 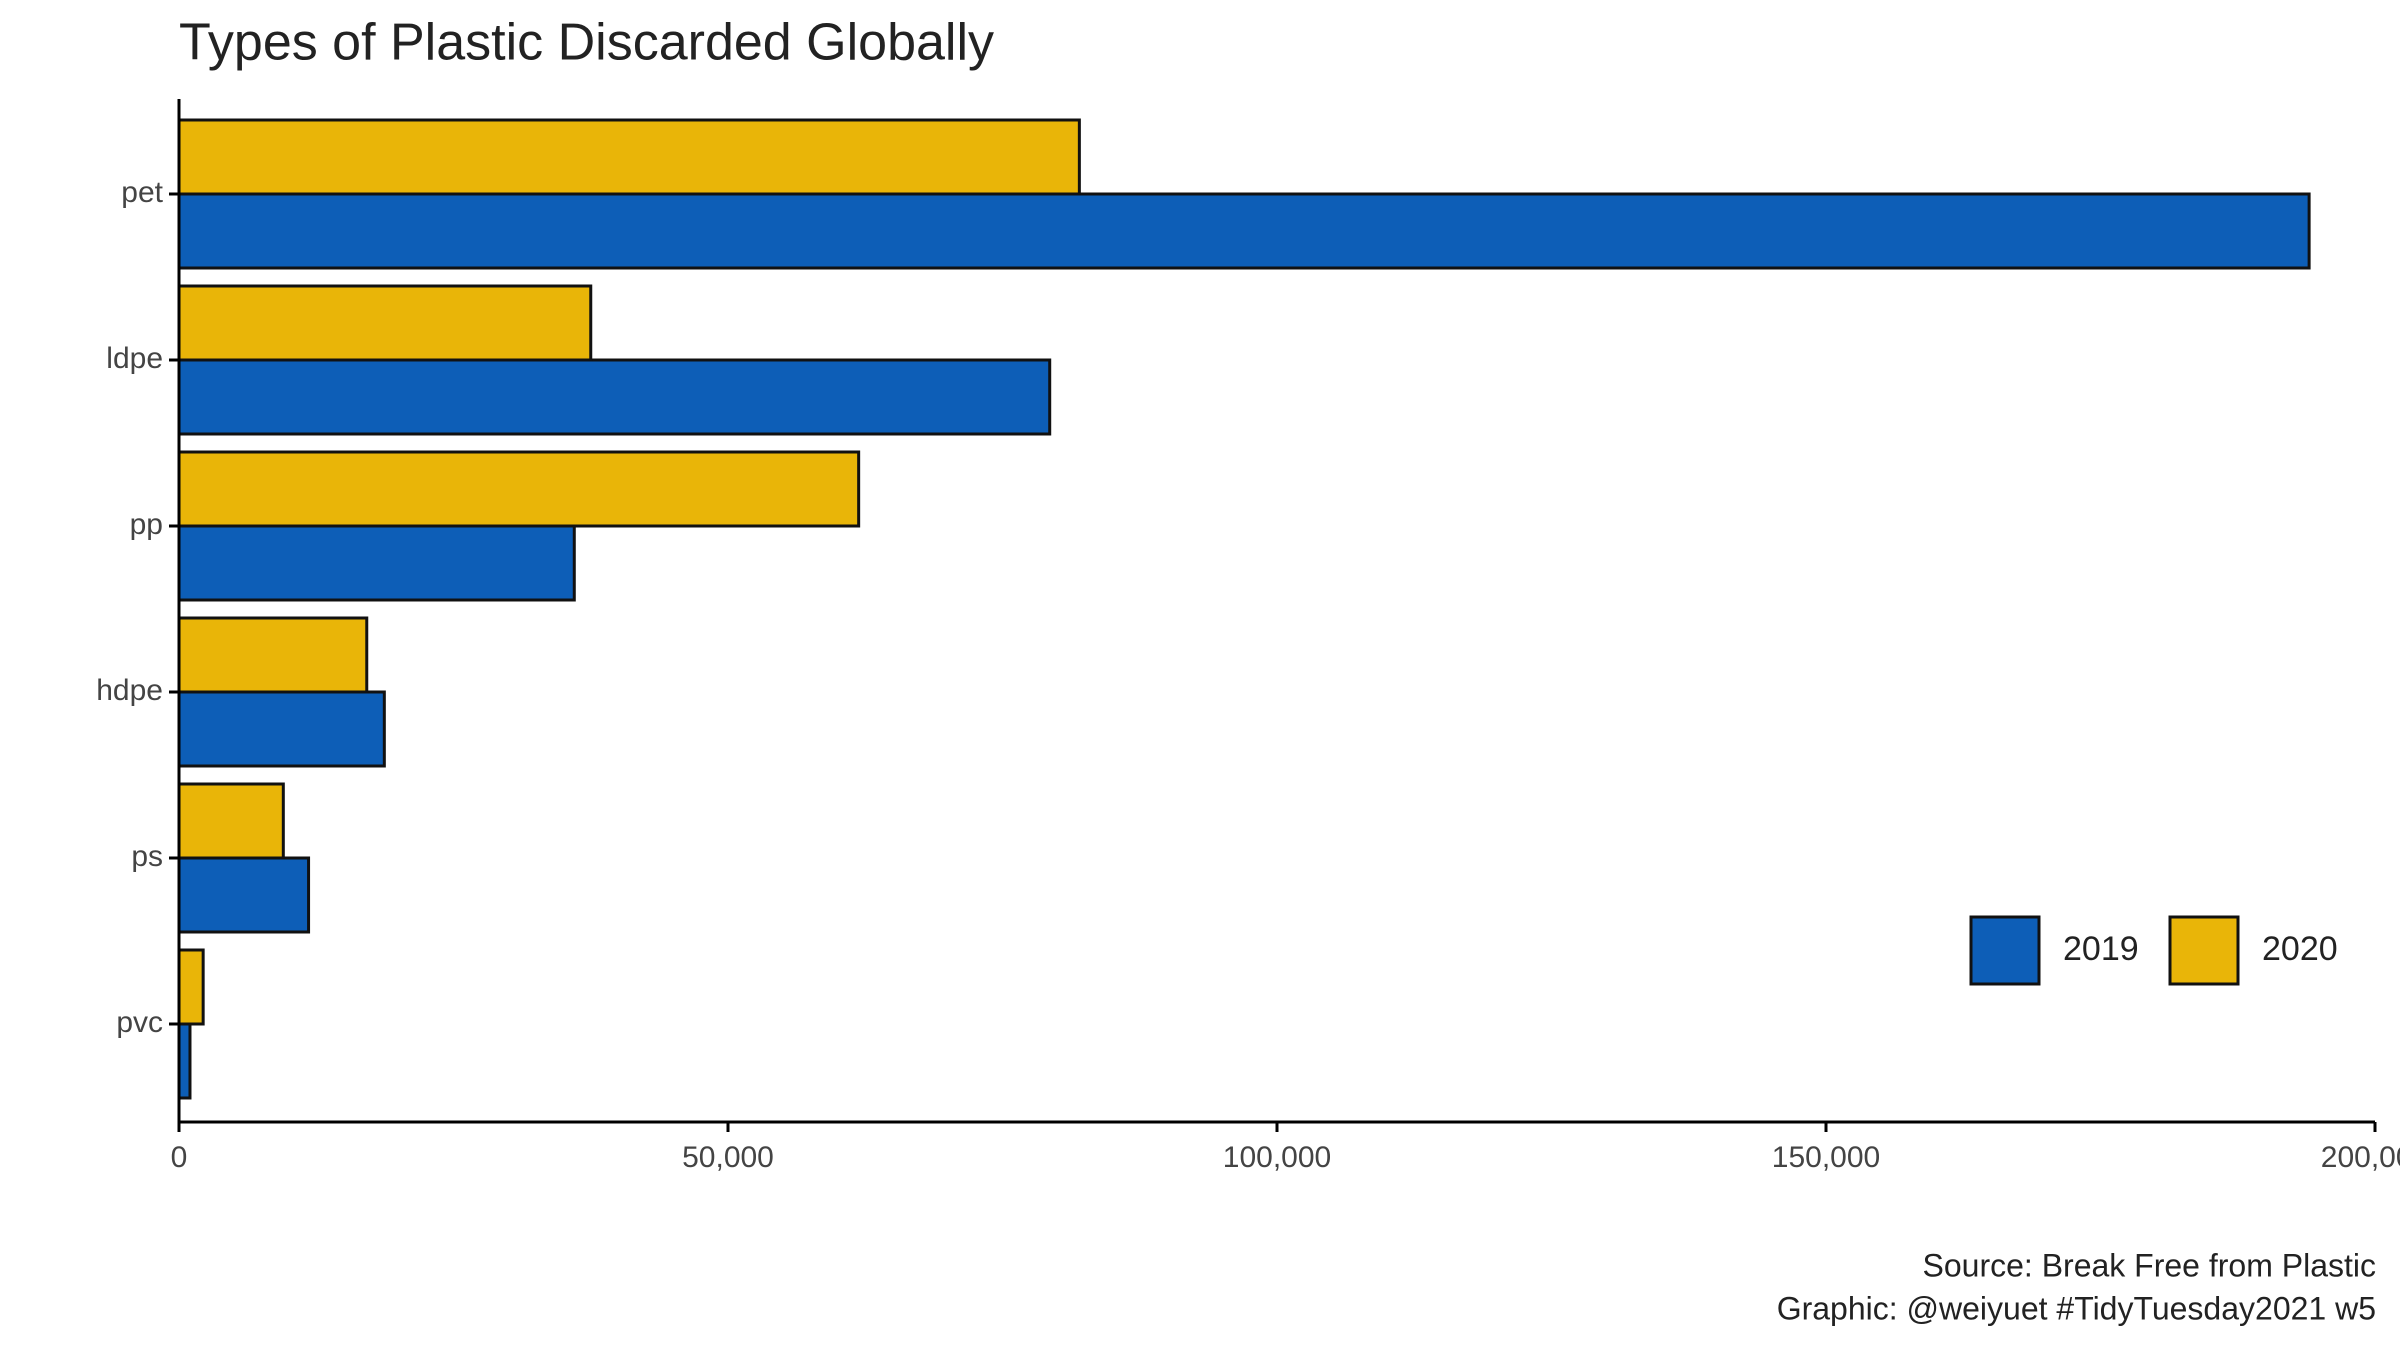 I want to click on x-tick-label: 0, so click(x=179, y=1157).